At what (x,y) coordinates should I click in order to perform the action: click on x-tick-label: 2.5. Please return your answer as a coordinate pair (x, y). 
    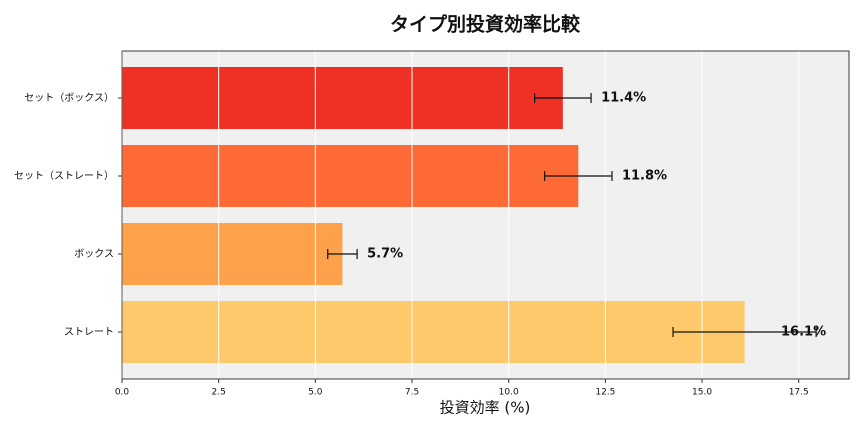
    Looking at the image, I should click on (219, 393).